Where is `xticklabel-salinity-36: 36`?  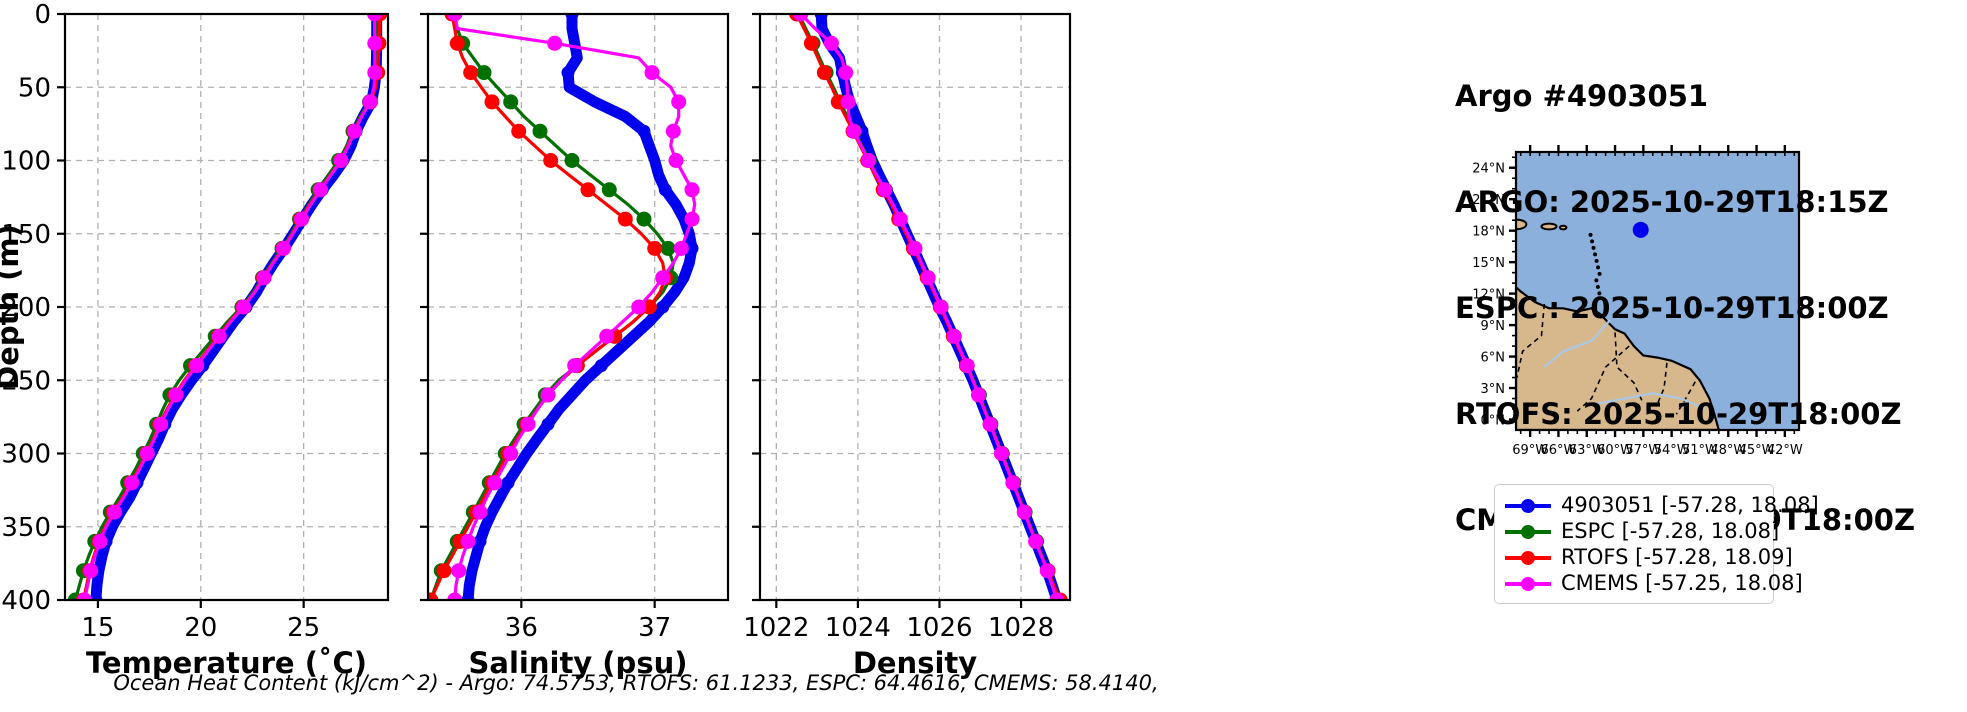 xticklabel-salinity-36: 36 is located at coordinates (521, 628).